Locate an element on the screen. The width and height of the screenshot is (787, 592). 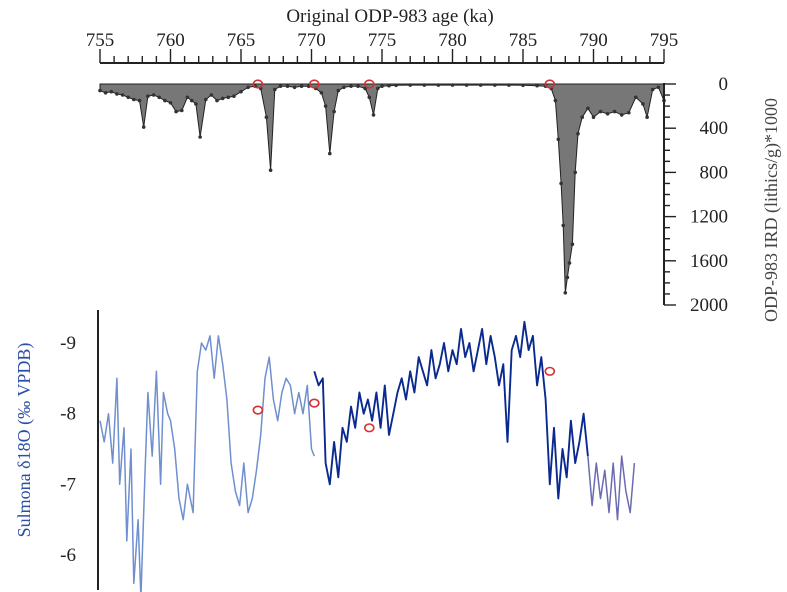
ird-y-tick-labels: 0 400 800 1200 1600 2000 is located at coordinates (709, 195).